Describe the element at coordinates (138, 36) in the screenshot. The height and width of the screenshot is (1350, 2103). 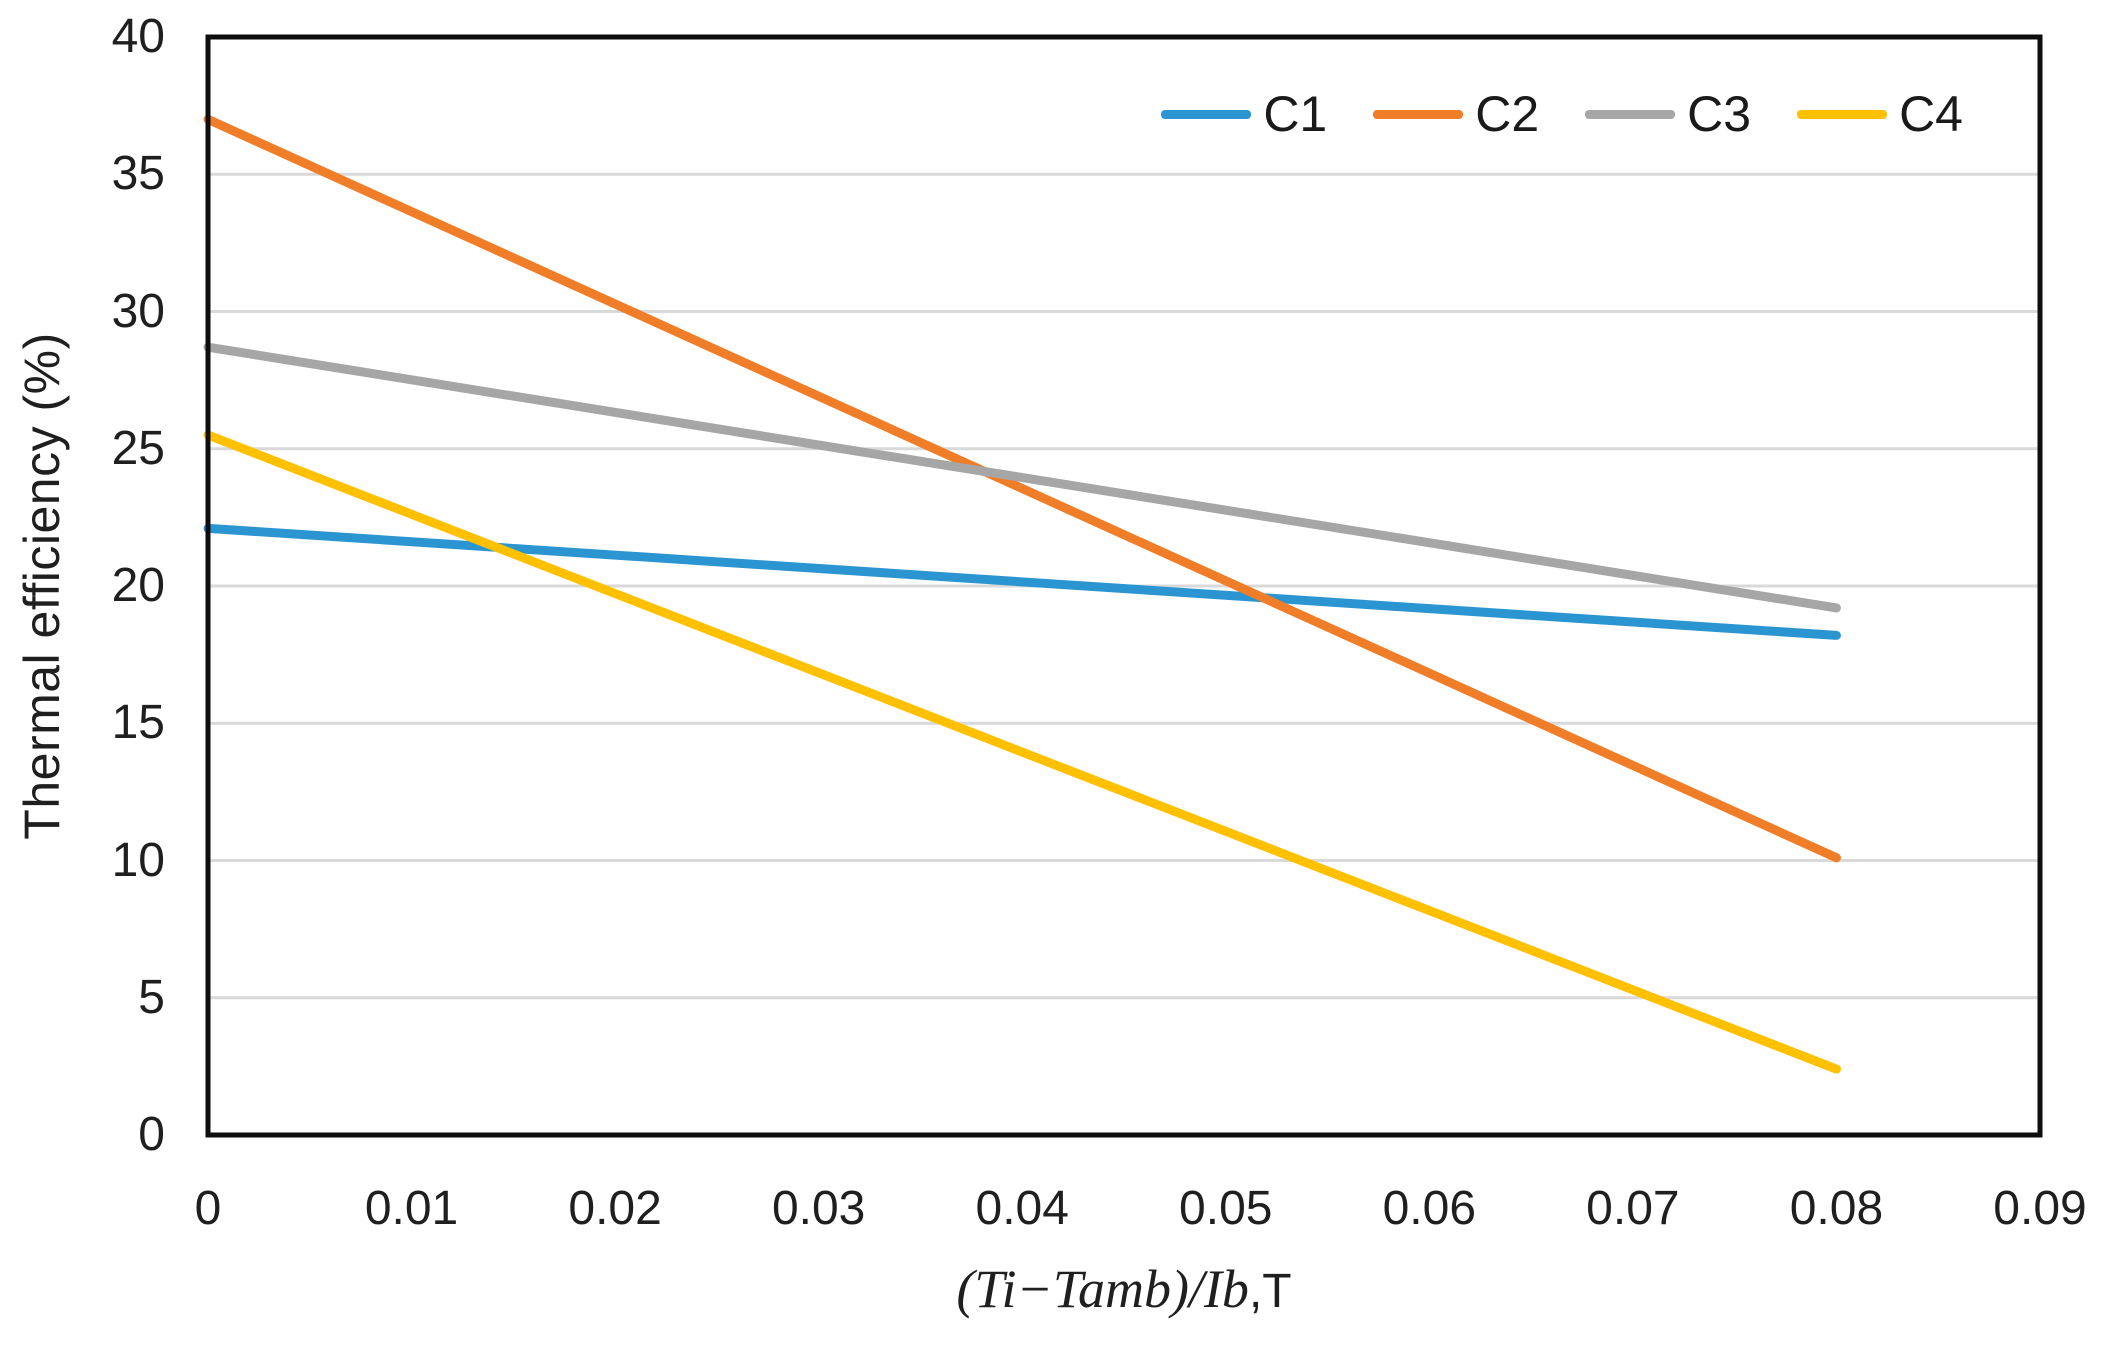
I see `y-tick-label-40: 40` at that location.